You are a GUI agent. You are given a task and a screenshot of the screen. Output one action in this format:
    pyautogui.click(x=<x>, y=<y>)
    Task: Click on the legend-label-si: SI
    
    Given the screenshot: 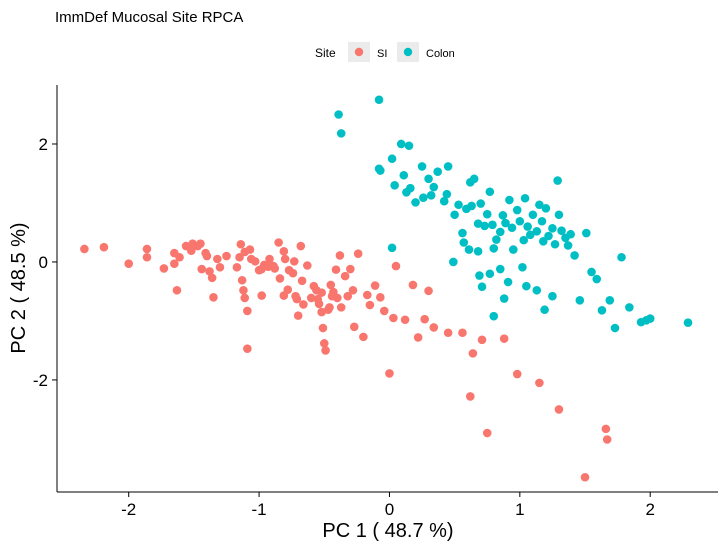 What is the action you would take?
    pyautogui.click(x=382, y=54)
    